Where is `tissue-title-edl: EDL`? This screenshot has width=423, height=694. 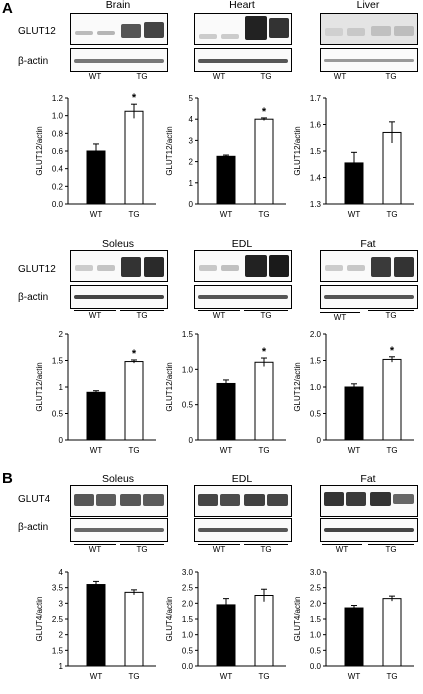
tissue-title-edl: EDL is located at coordinates (242, 244).